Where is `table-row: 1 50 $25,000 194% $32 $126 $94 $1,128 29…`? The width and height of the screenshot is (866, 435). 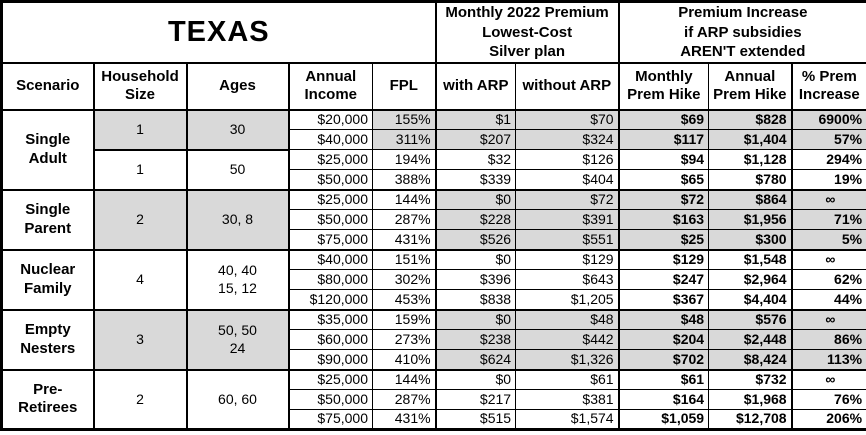 table-row: 1 50 $25,000 194% $32 $126 $94 $1,128 29… is located at coordinates (434, 169).